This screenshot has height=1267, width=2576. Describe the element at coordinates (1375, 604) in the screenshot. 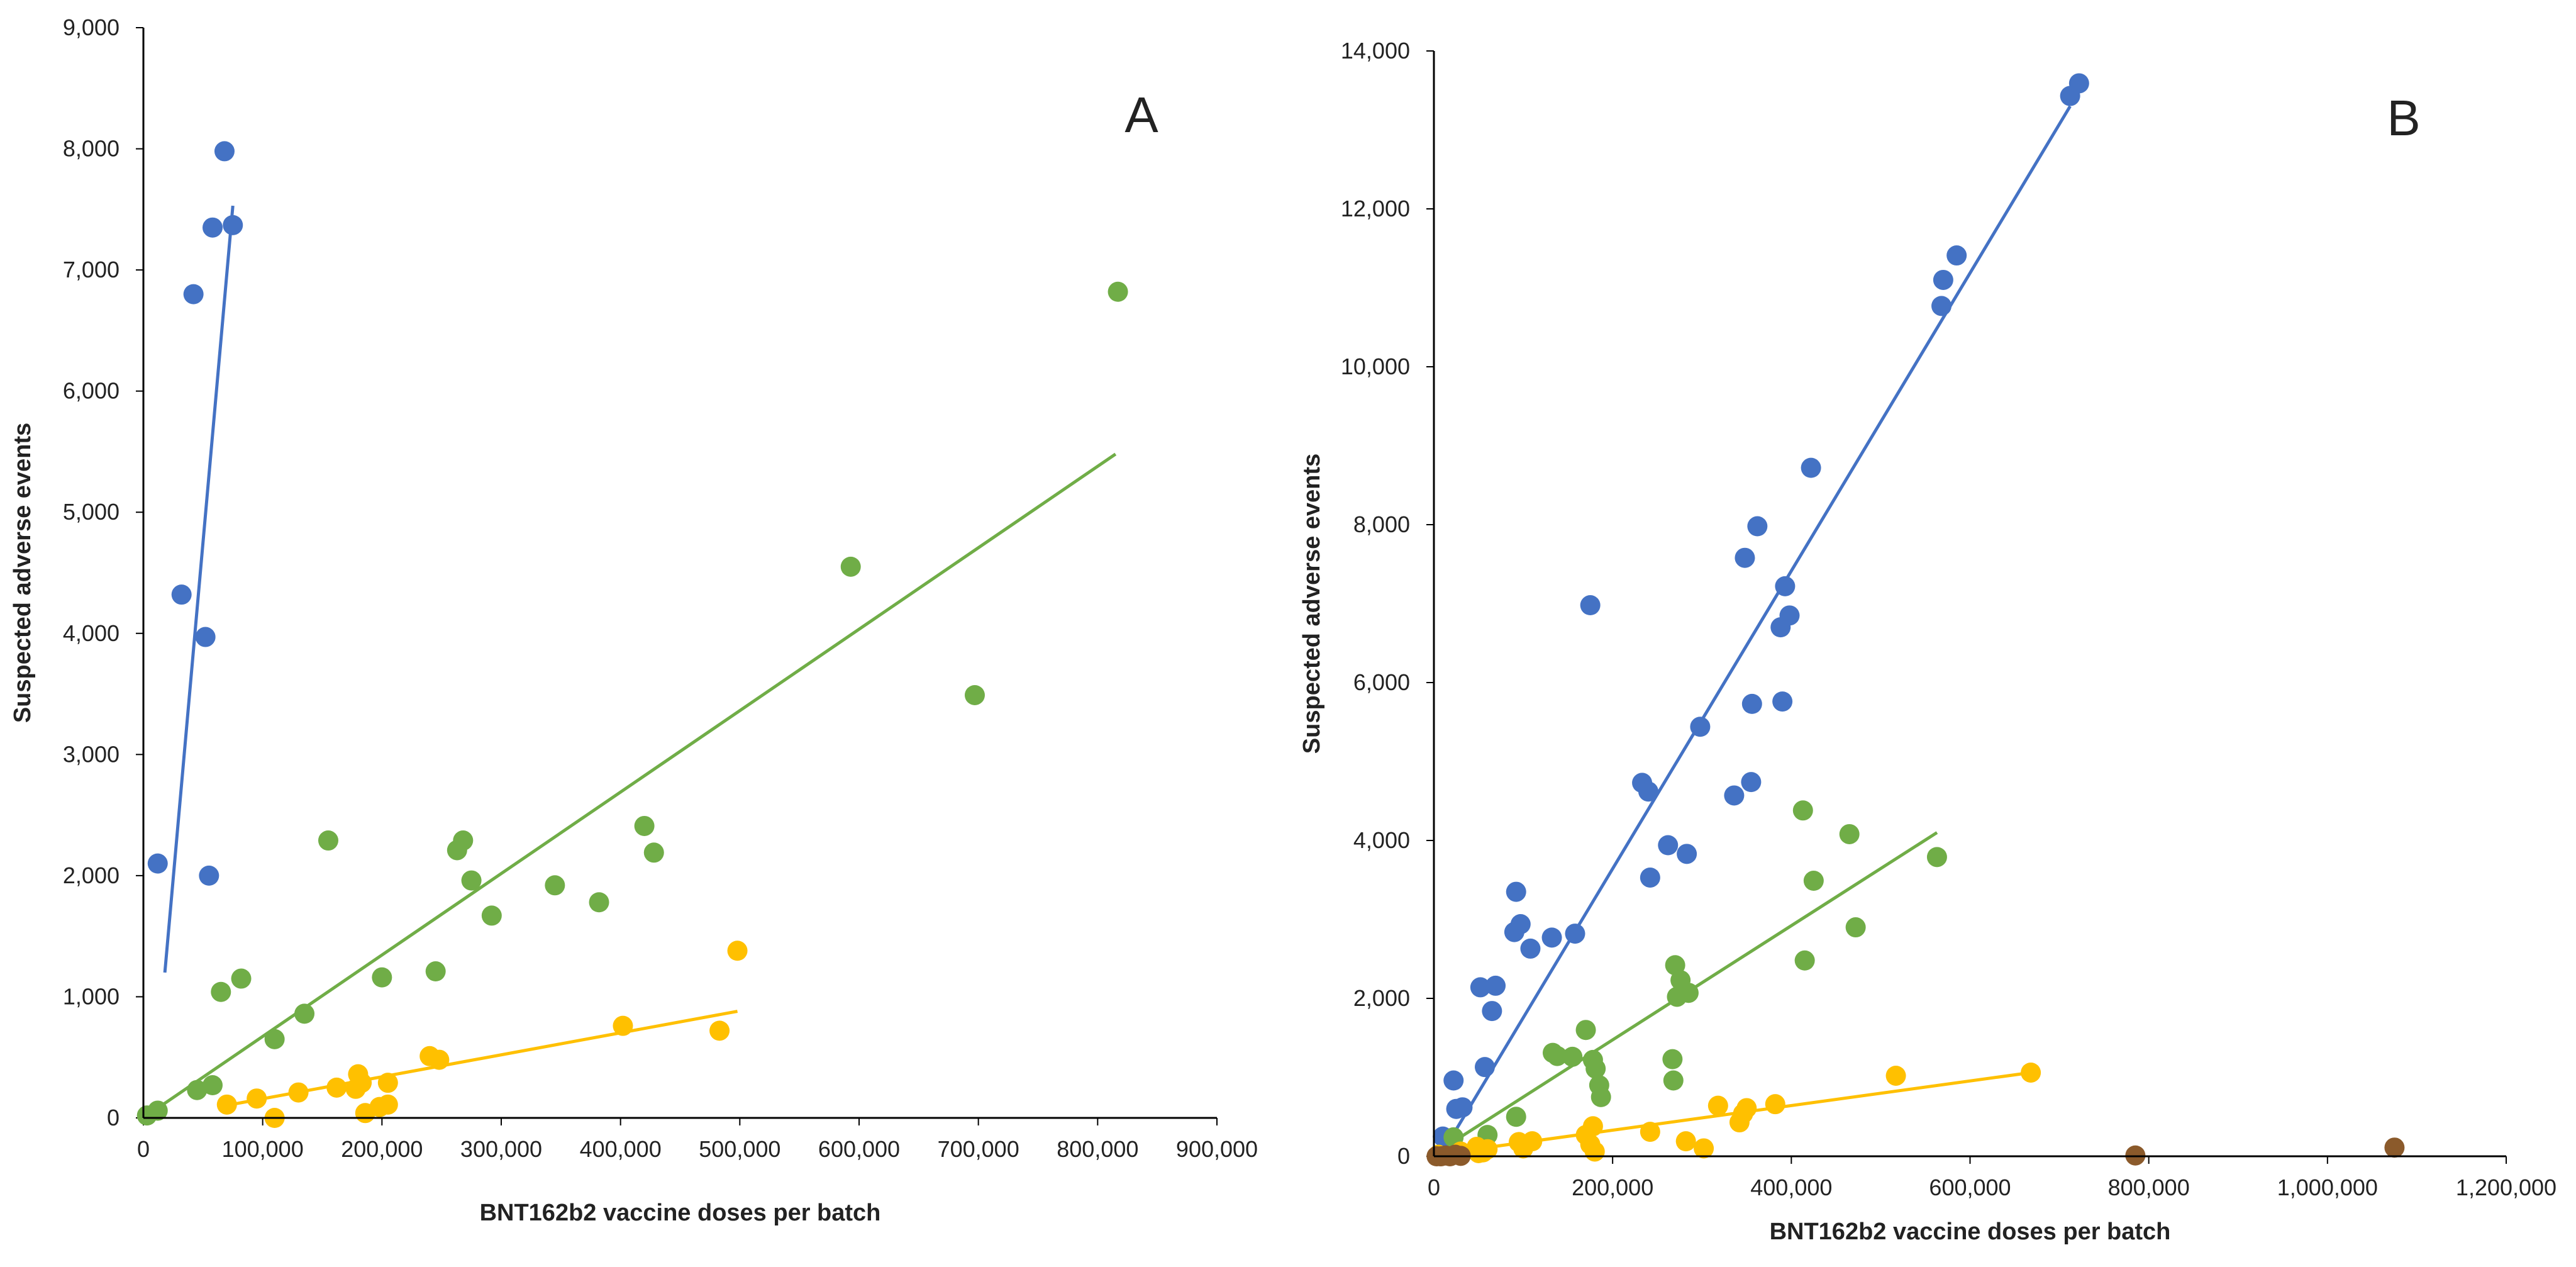

I see `panel-b-y-tick-labels: 0 2,000 4,000 6,000 8,000 10,000 12,000 14,000` at that location.